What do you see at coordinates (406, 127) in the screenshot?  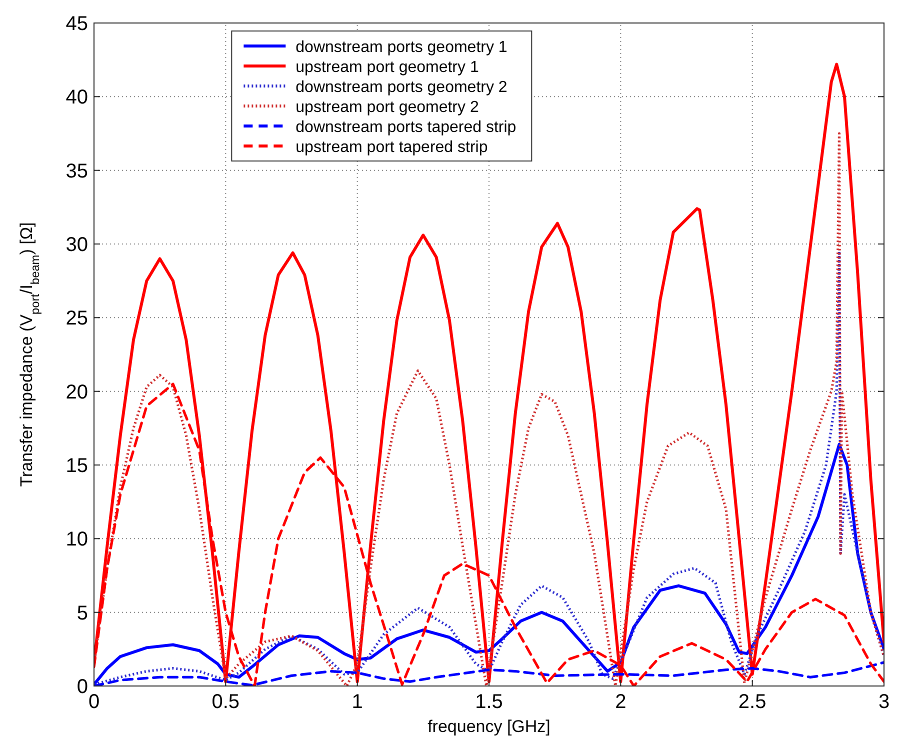 I see `legend-label: downstream ports tapered strip` at bounding box center [406, 127].